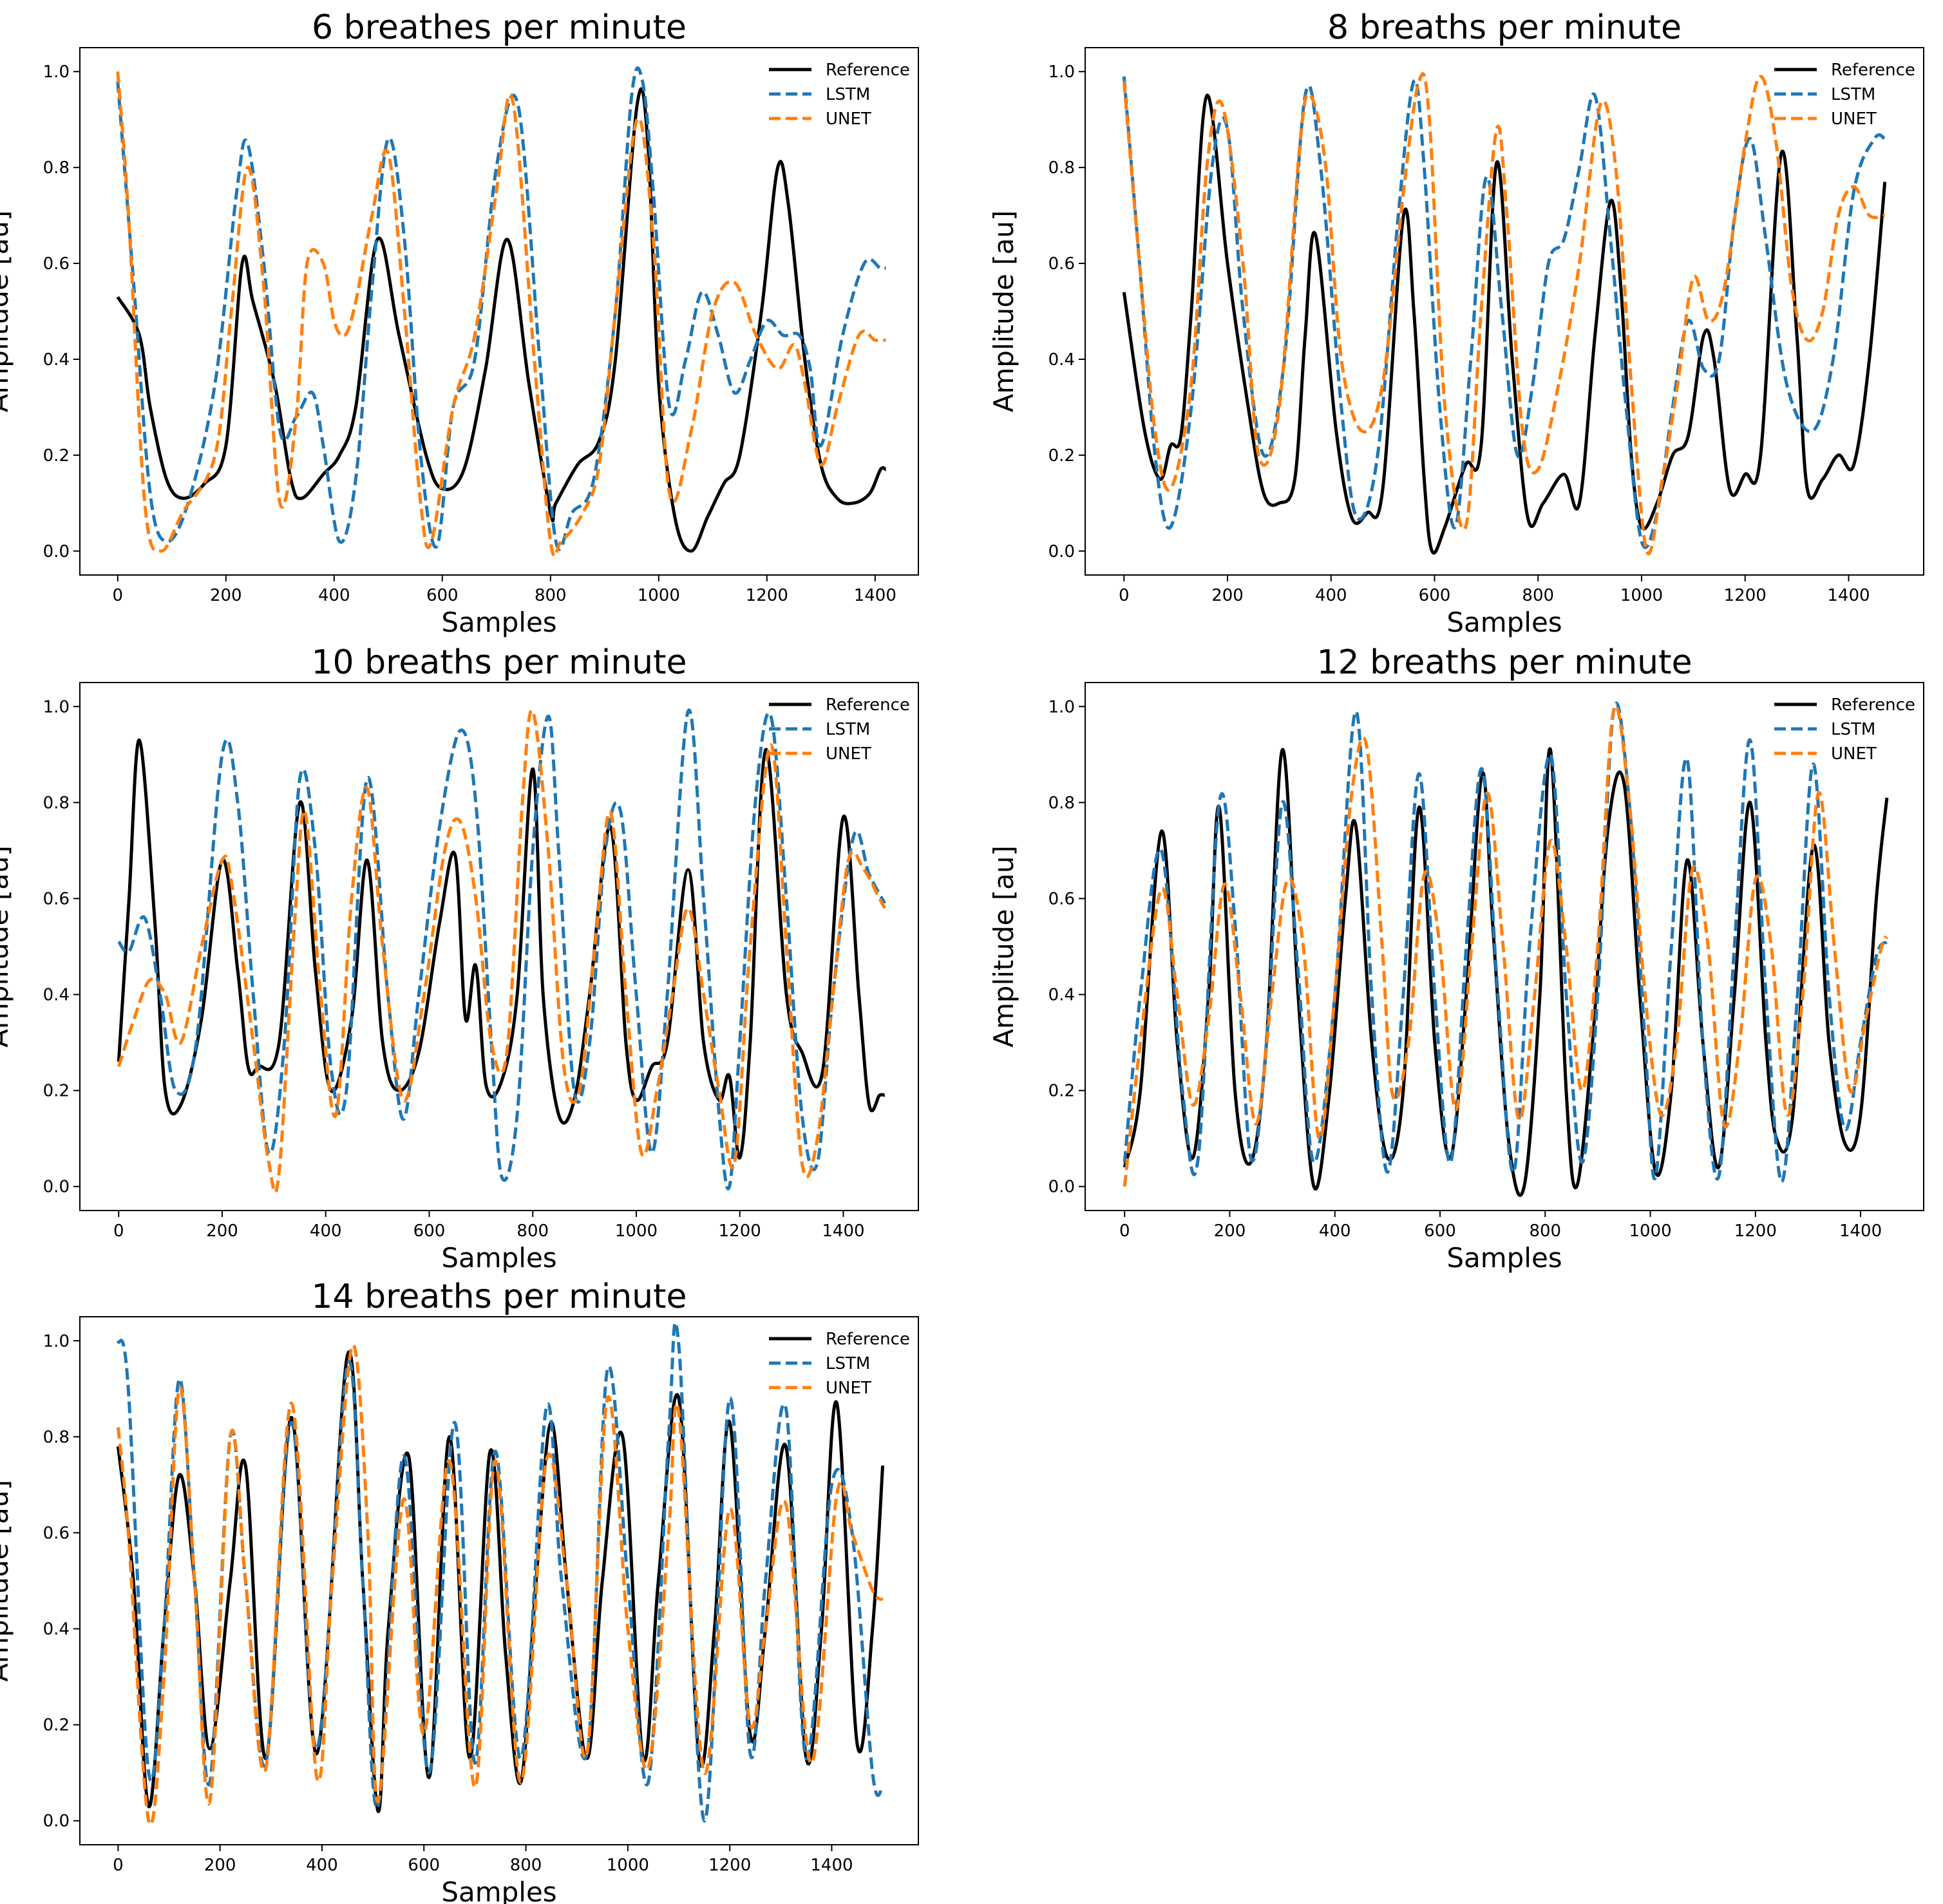  I want to click on chart-title: 14 breaths per minute, so click(499, 1296).